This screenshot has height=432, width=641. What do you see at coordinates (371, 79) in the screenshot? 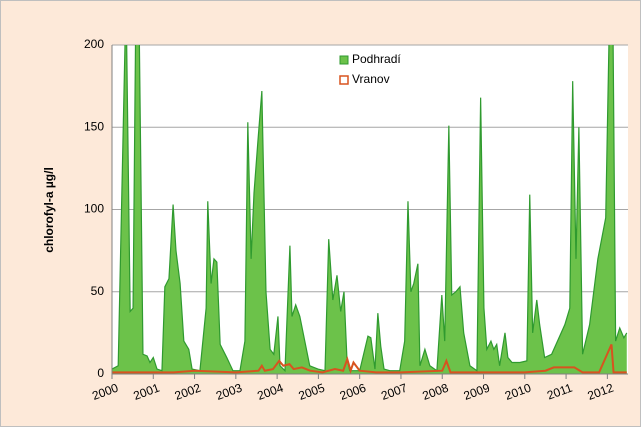
I see `legend-label: Vranov` at bounding box center [371, 79].